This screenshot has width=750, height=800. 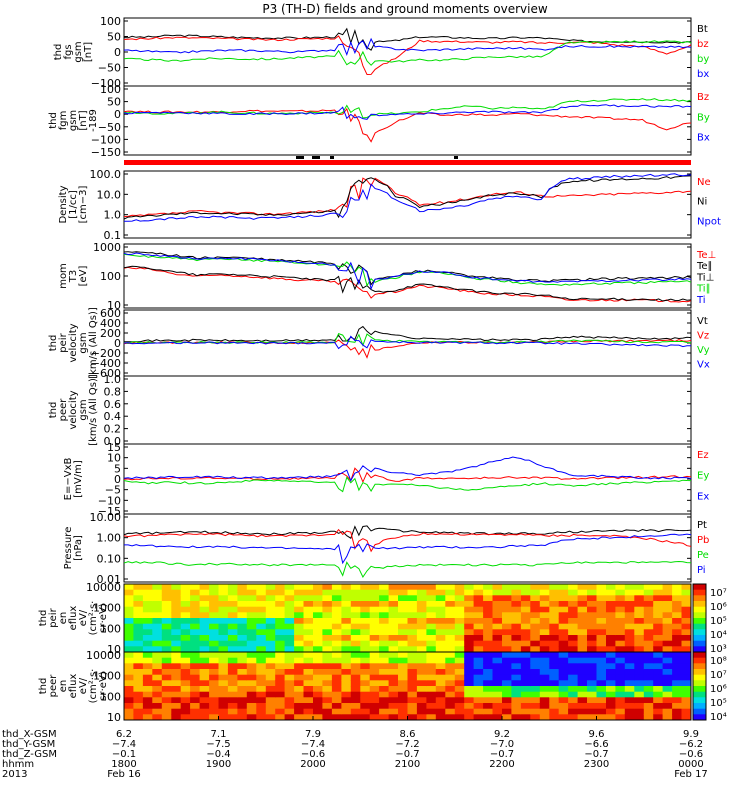 I want to click on x-row-value: −0.4, so click(x=218, y=754).